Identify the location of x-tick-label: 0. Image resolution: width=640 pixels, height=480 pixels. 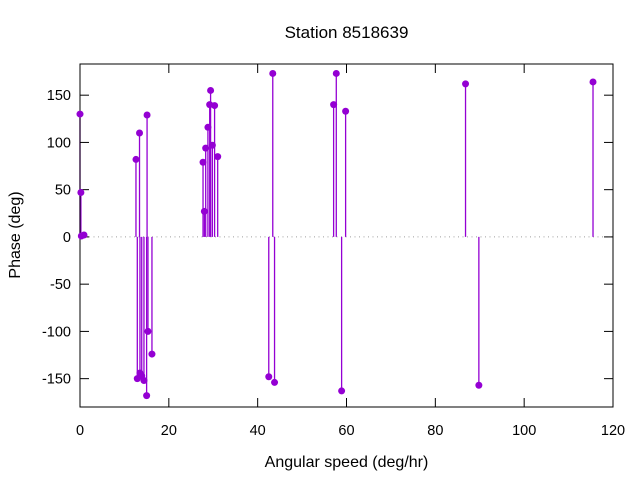
(80, 431).